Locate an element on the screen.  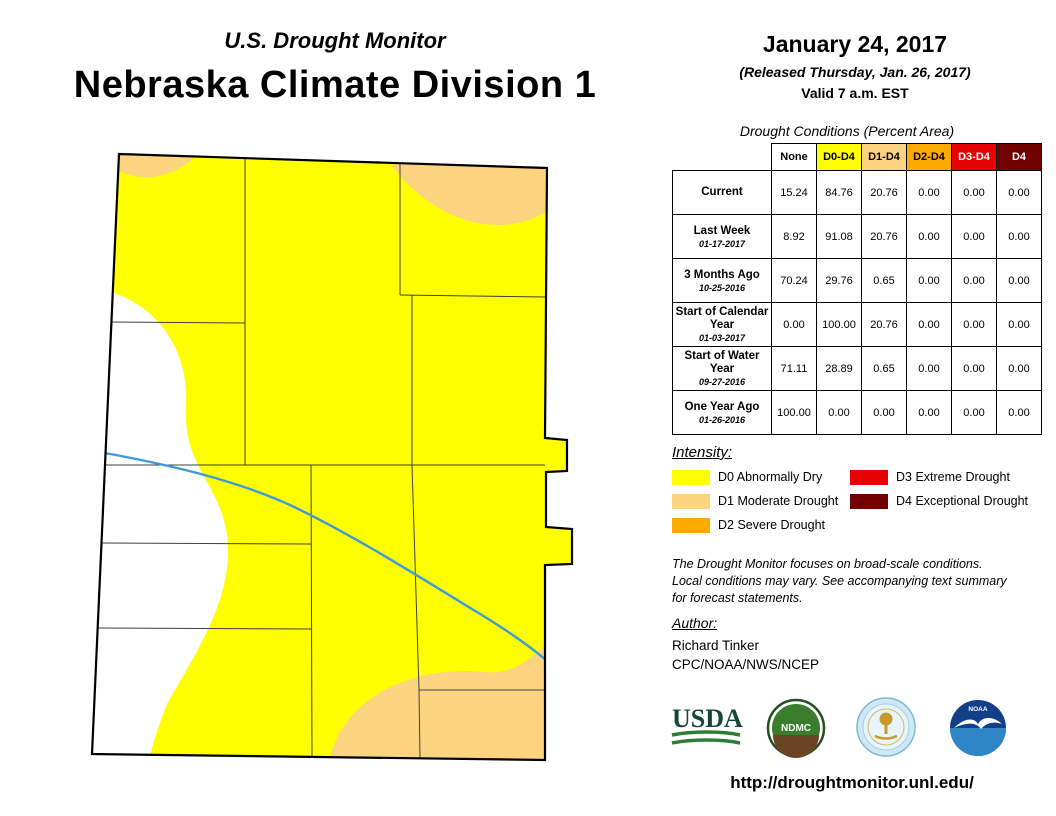
column-header-d1d4: D1-D4 is located at coordinates (884, 157).